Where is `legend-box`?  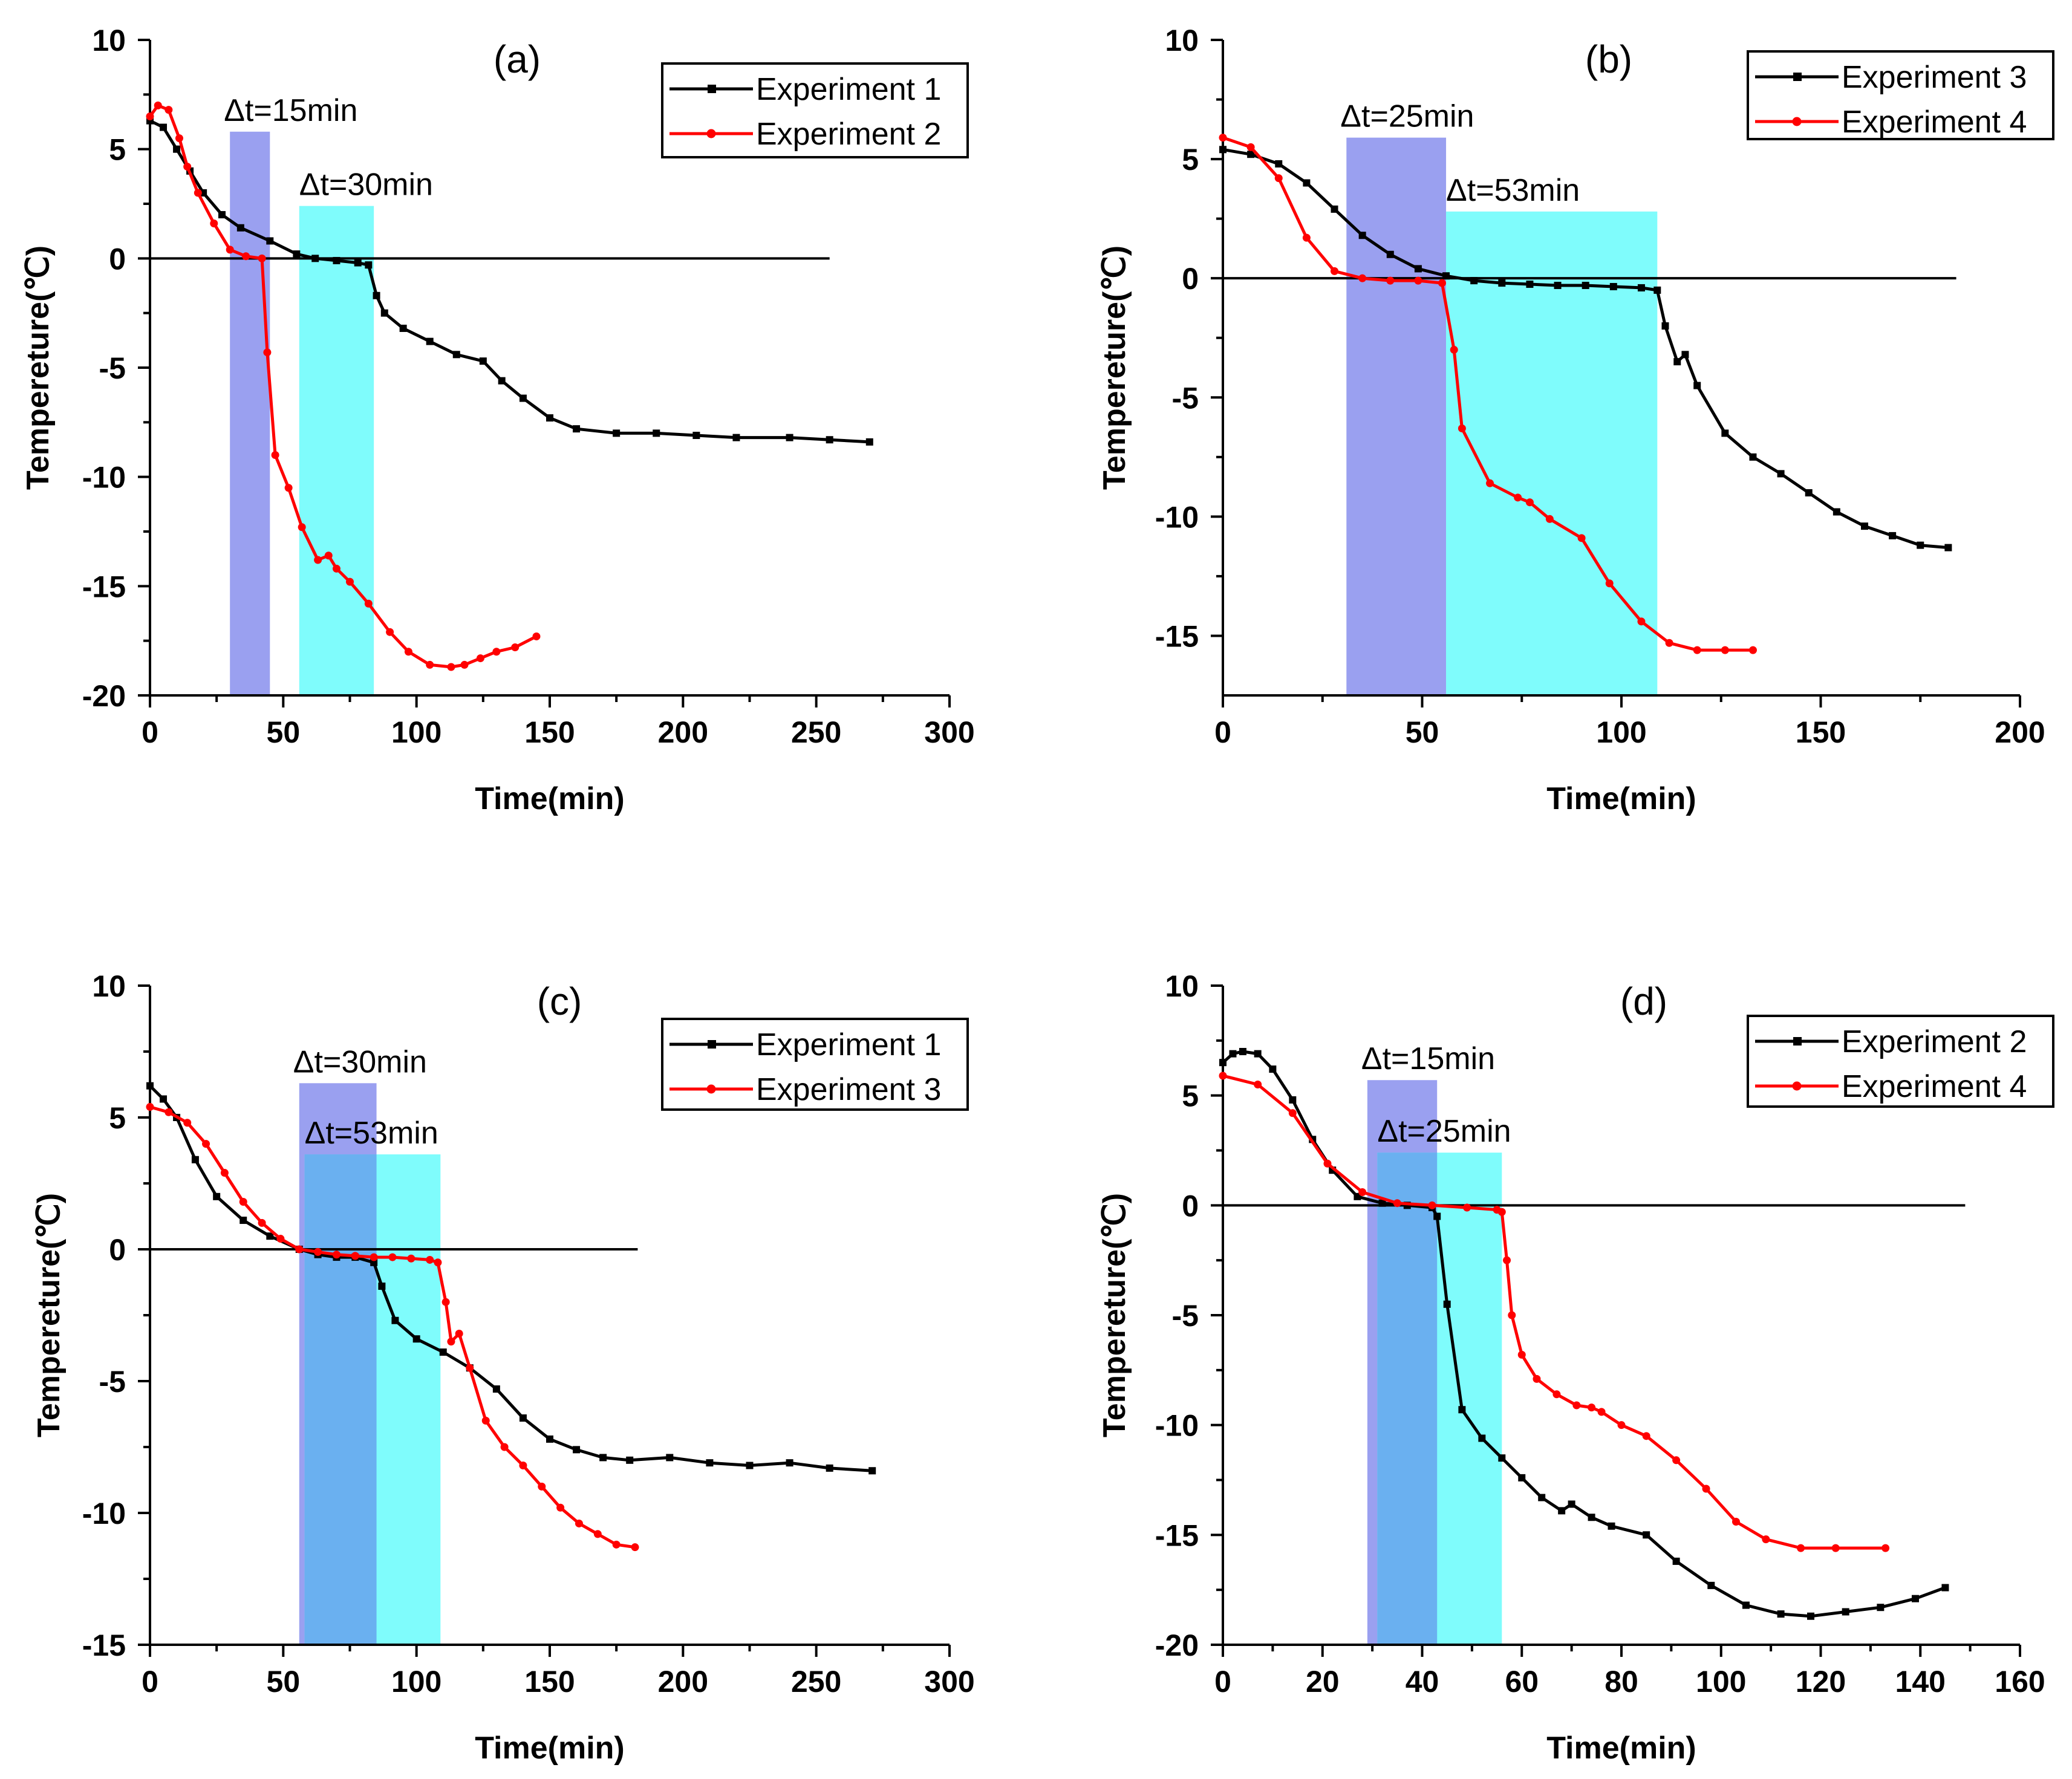
legend-box is located at coordinates (1901, 1061).